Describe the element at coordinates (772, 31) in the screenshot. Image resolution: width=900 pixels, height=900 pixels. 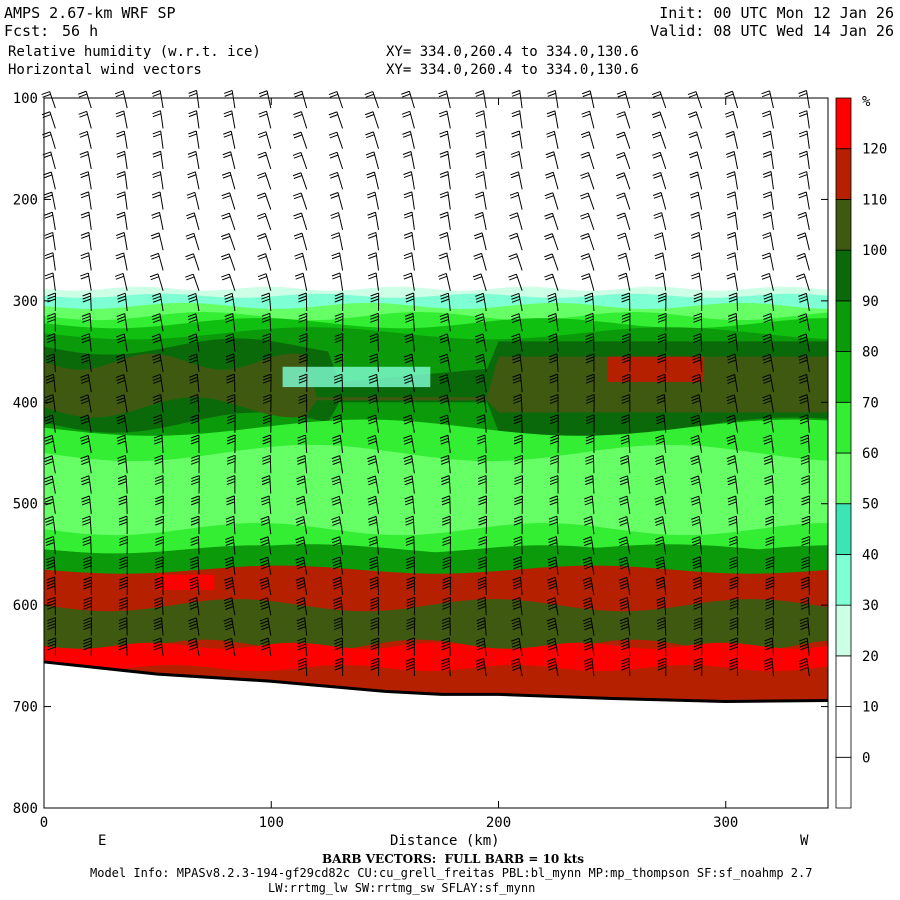
I see `valid-time: Valid: 08 UTC Wed 14 Jan 26` at that location.